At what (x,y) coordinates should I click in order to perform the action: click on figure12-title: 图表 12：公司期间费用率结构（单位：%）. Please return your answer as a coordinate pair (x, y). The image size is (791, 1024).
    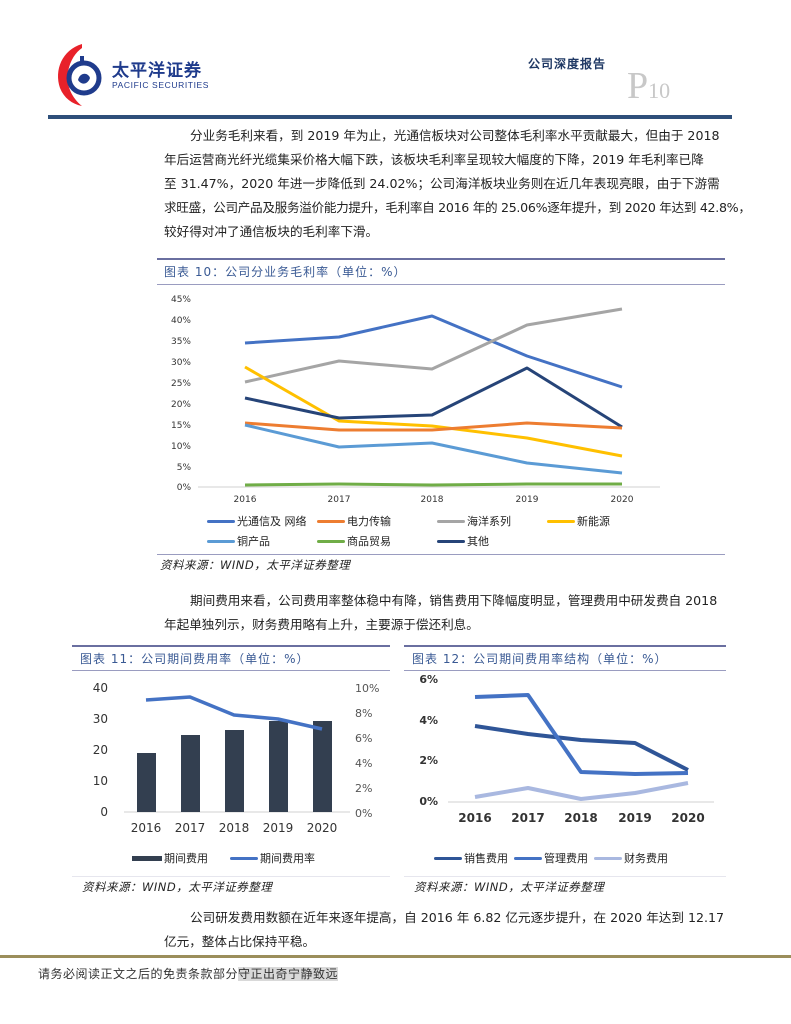
    Looking at the image, I should click on (540, 659).